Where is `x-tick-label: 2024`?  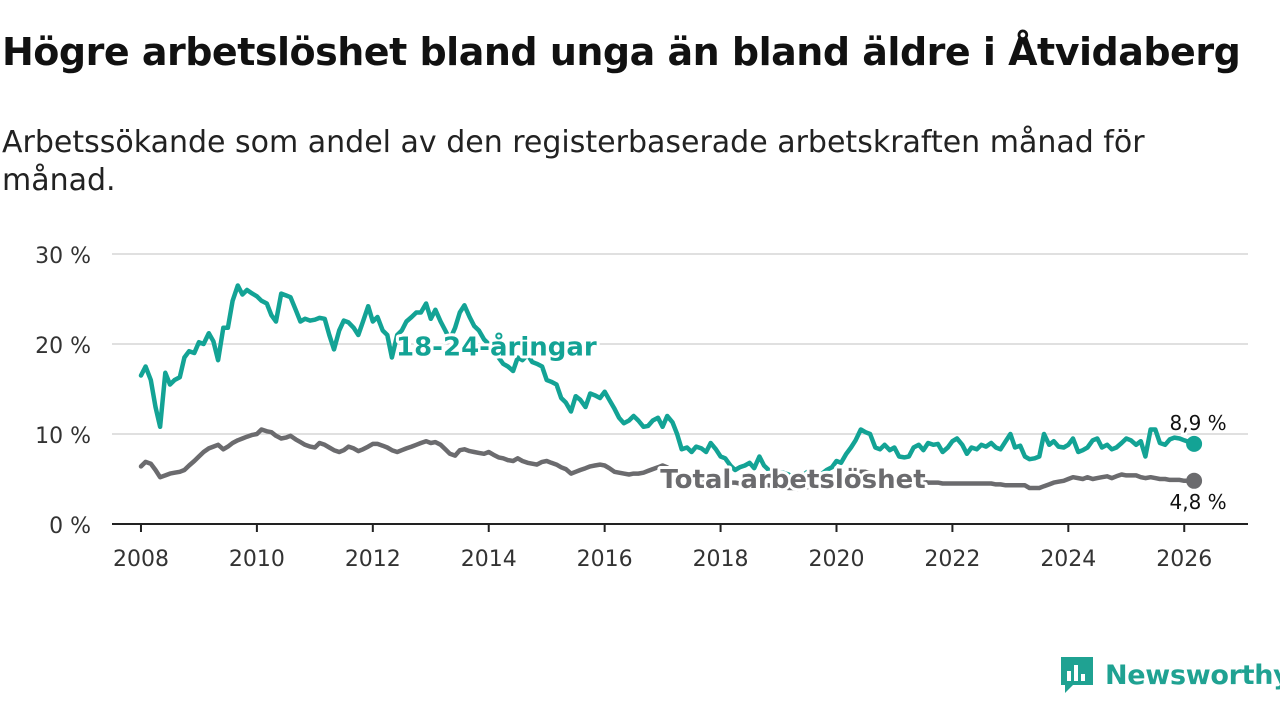
x-tick-label: 2024 is located at coordinates (1068, 559).